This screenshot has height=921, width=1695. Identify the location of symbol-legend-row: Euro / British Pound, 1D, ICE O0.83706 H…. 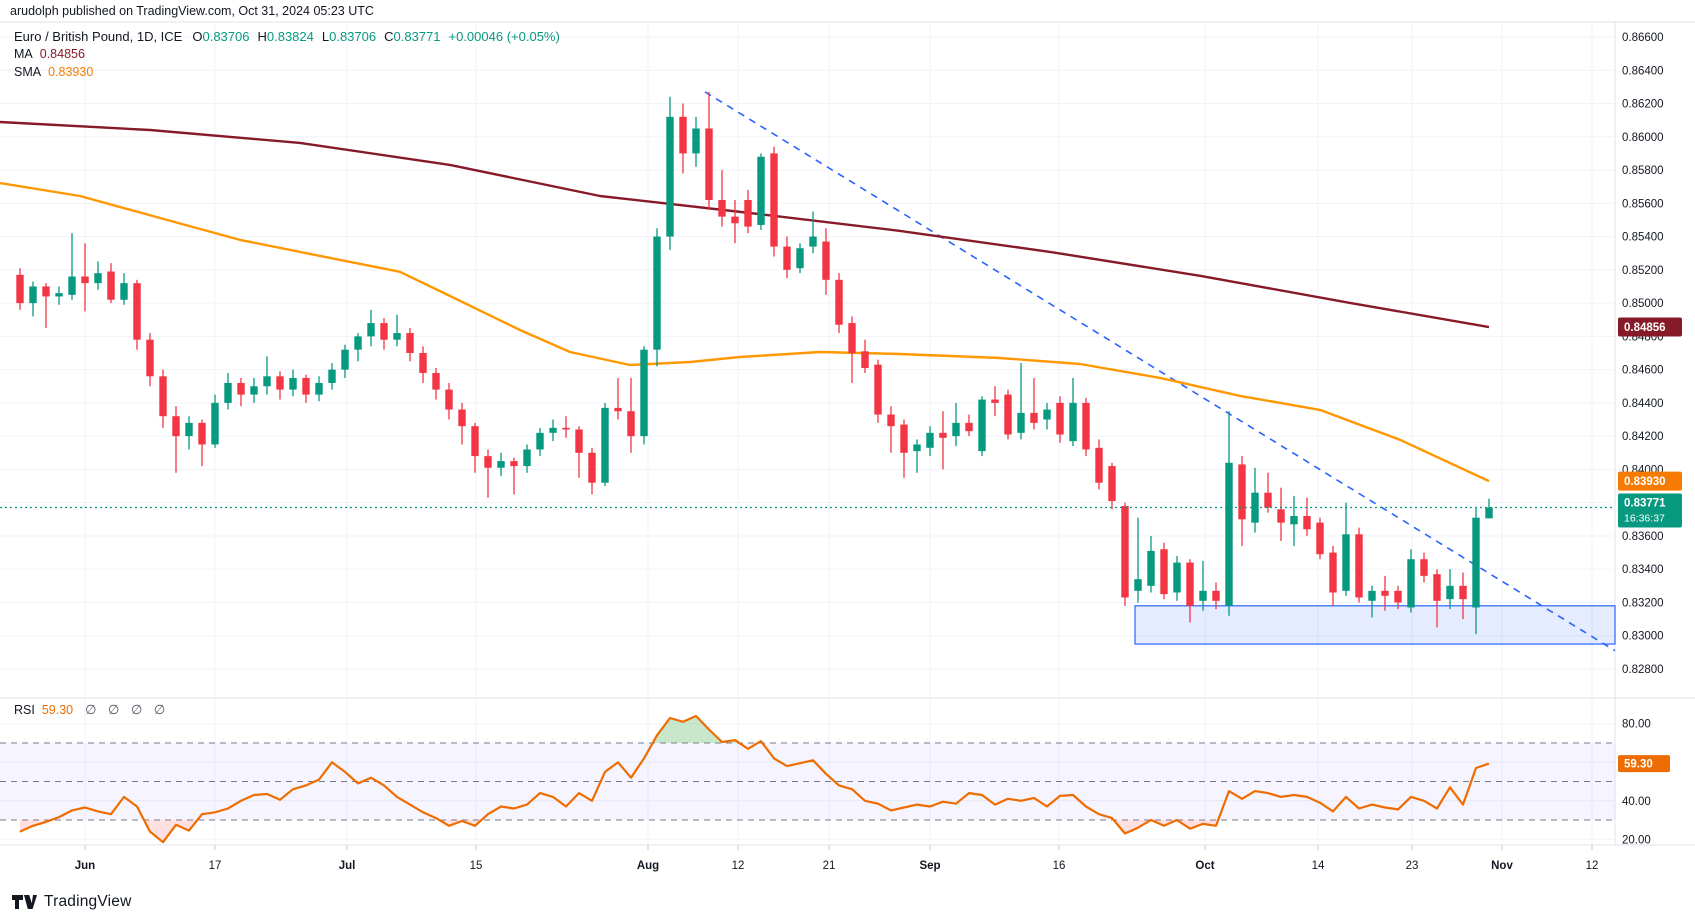
(287, 37).